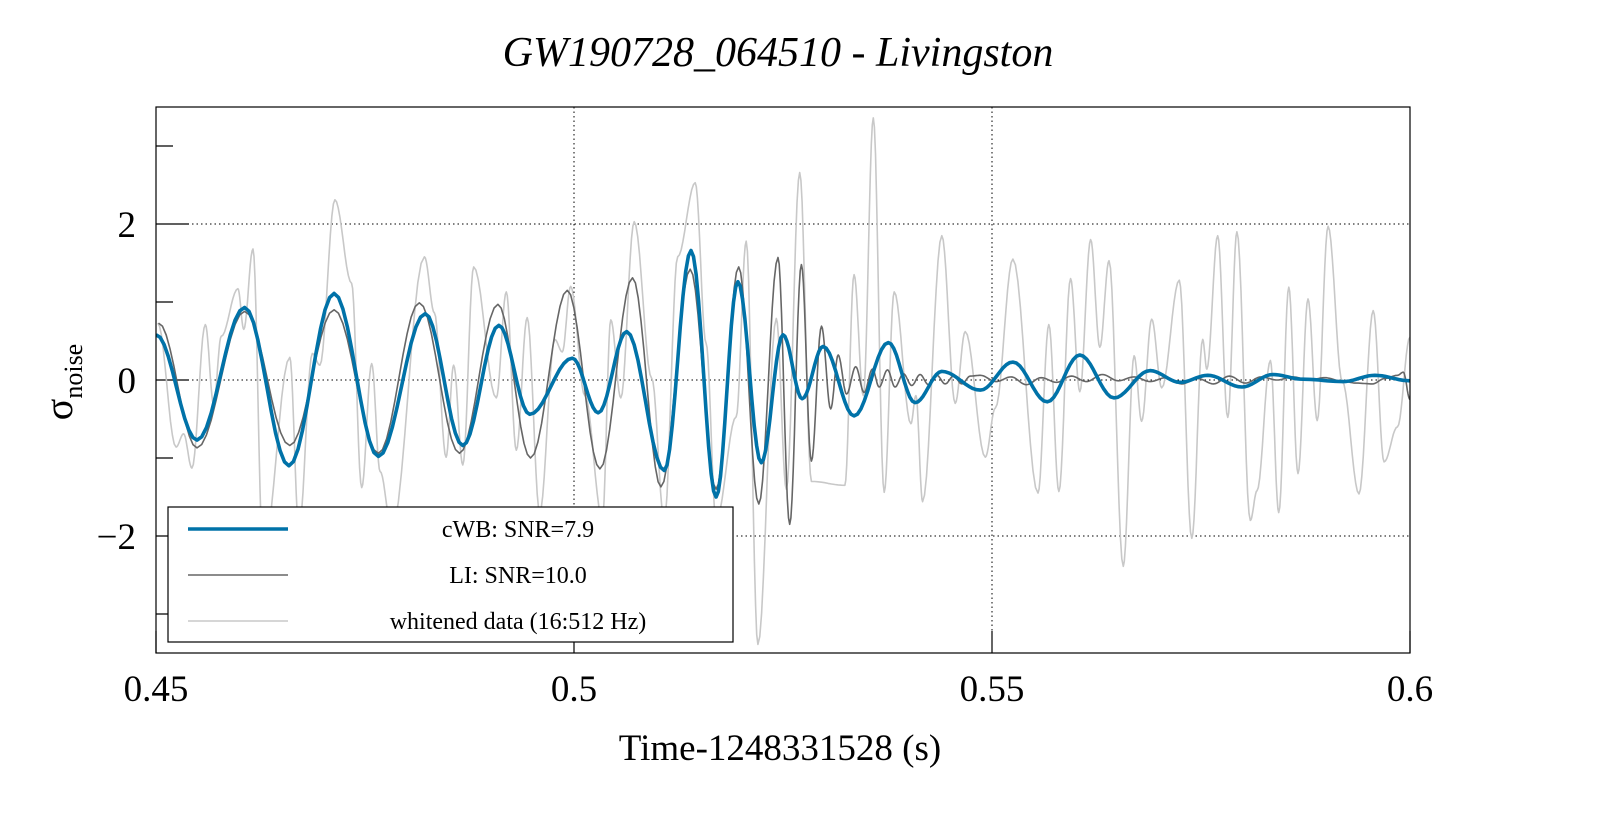  What do you see at coordinates (58, 410) in the screenshot?
I see `y-axis-label-main: σ` at bounding box center [58, 410].